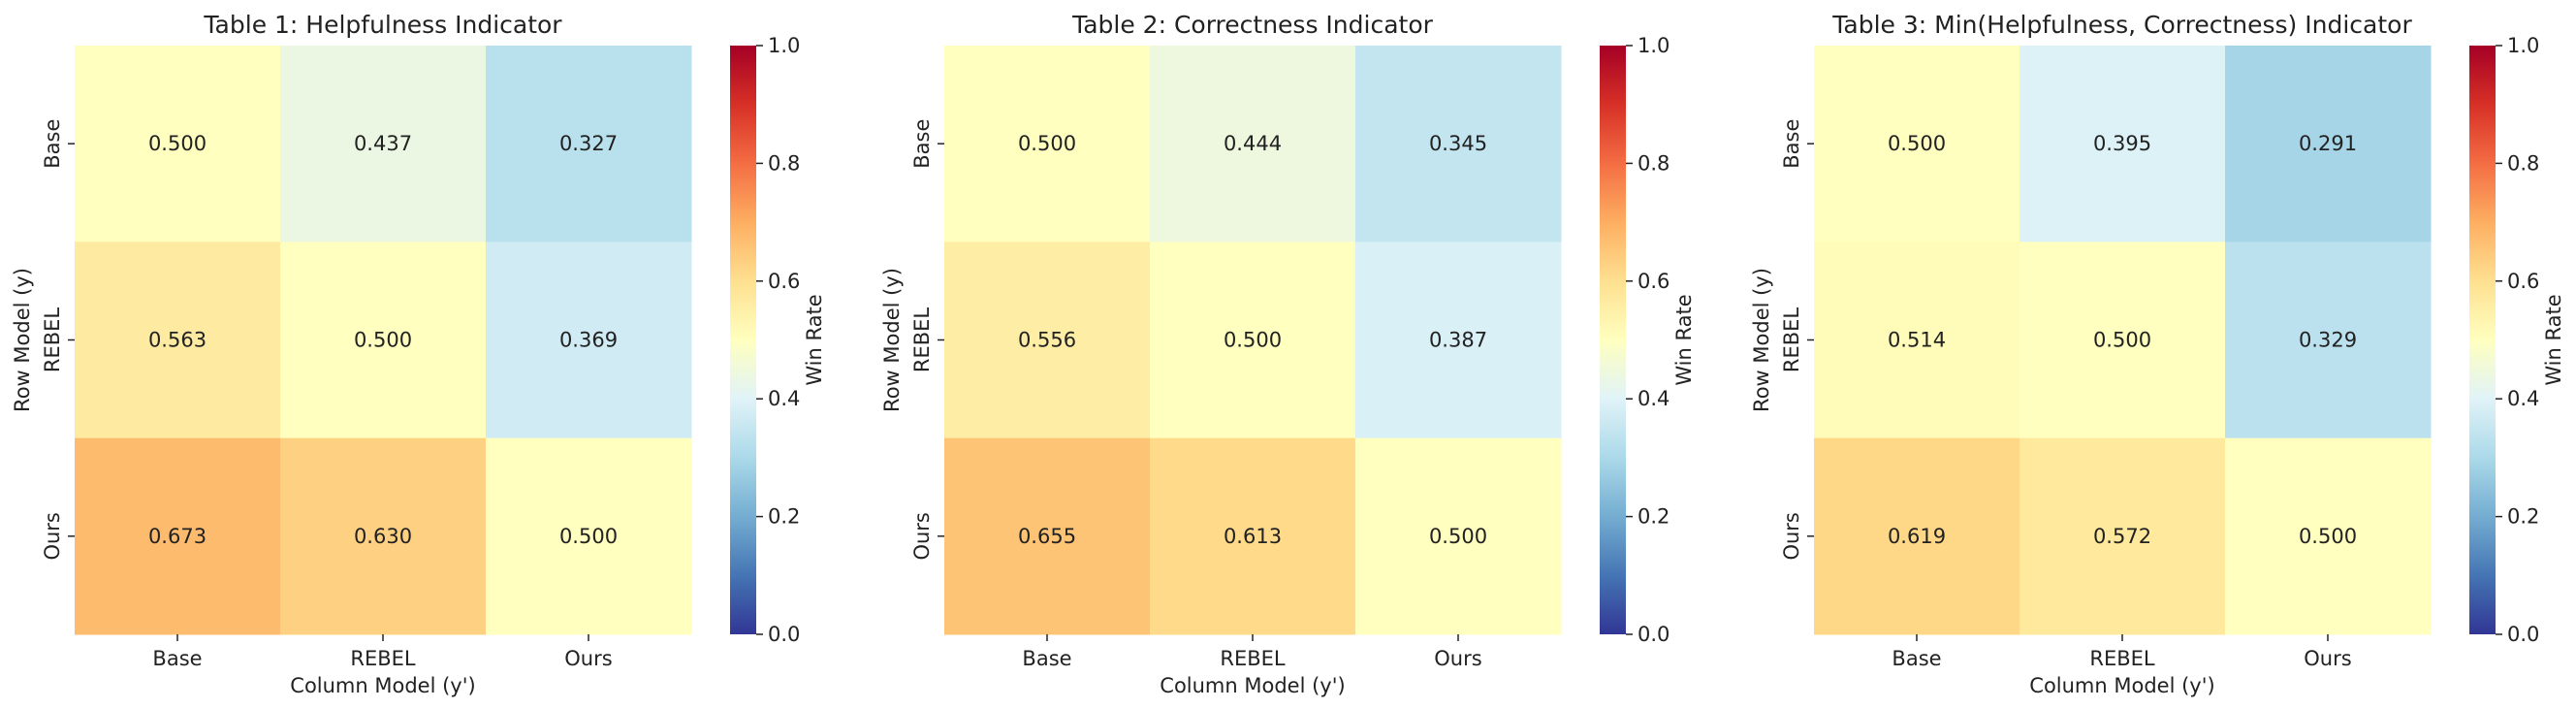  I want to click on cell-value-label: 0.572, so click(2122, 536).